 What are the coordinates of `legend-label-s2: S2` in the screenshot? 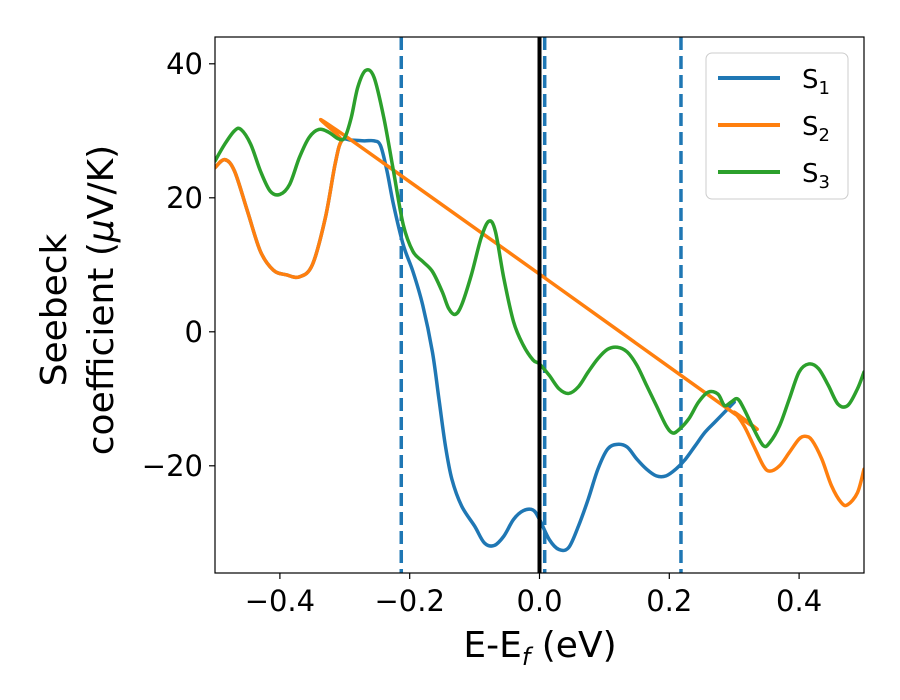 It's located at (816, 129).